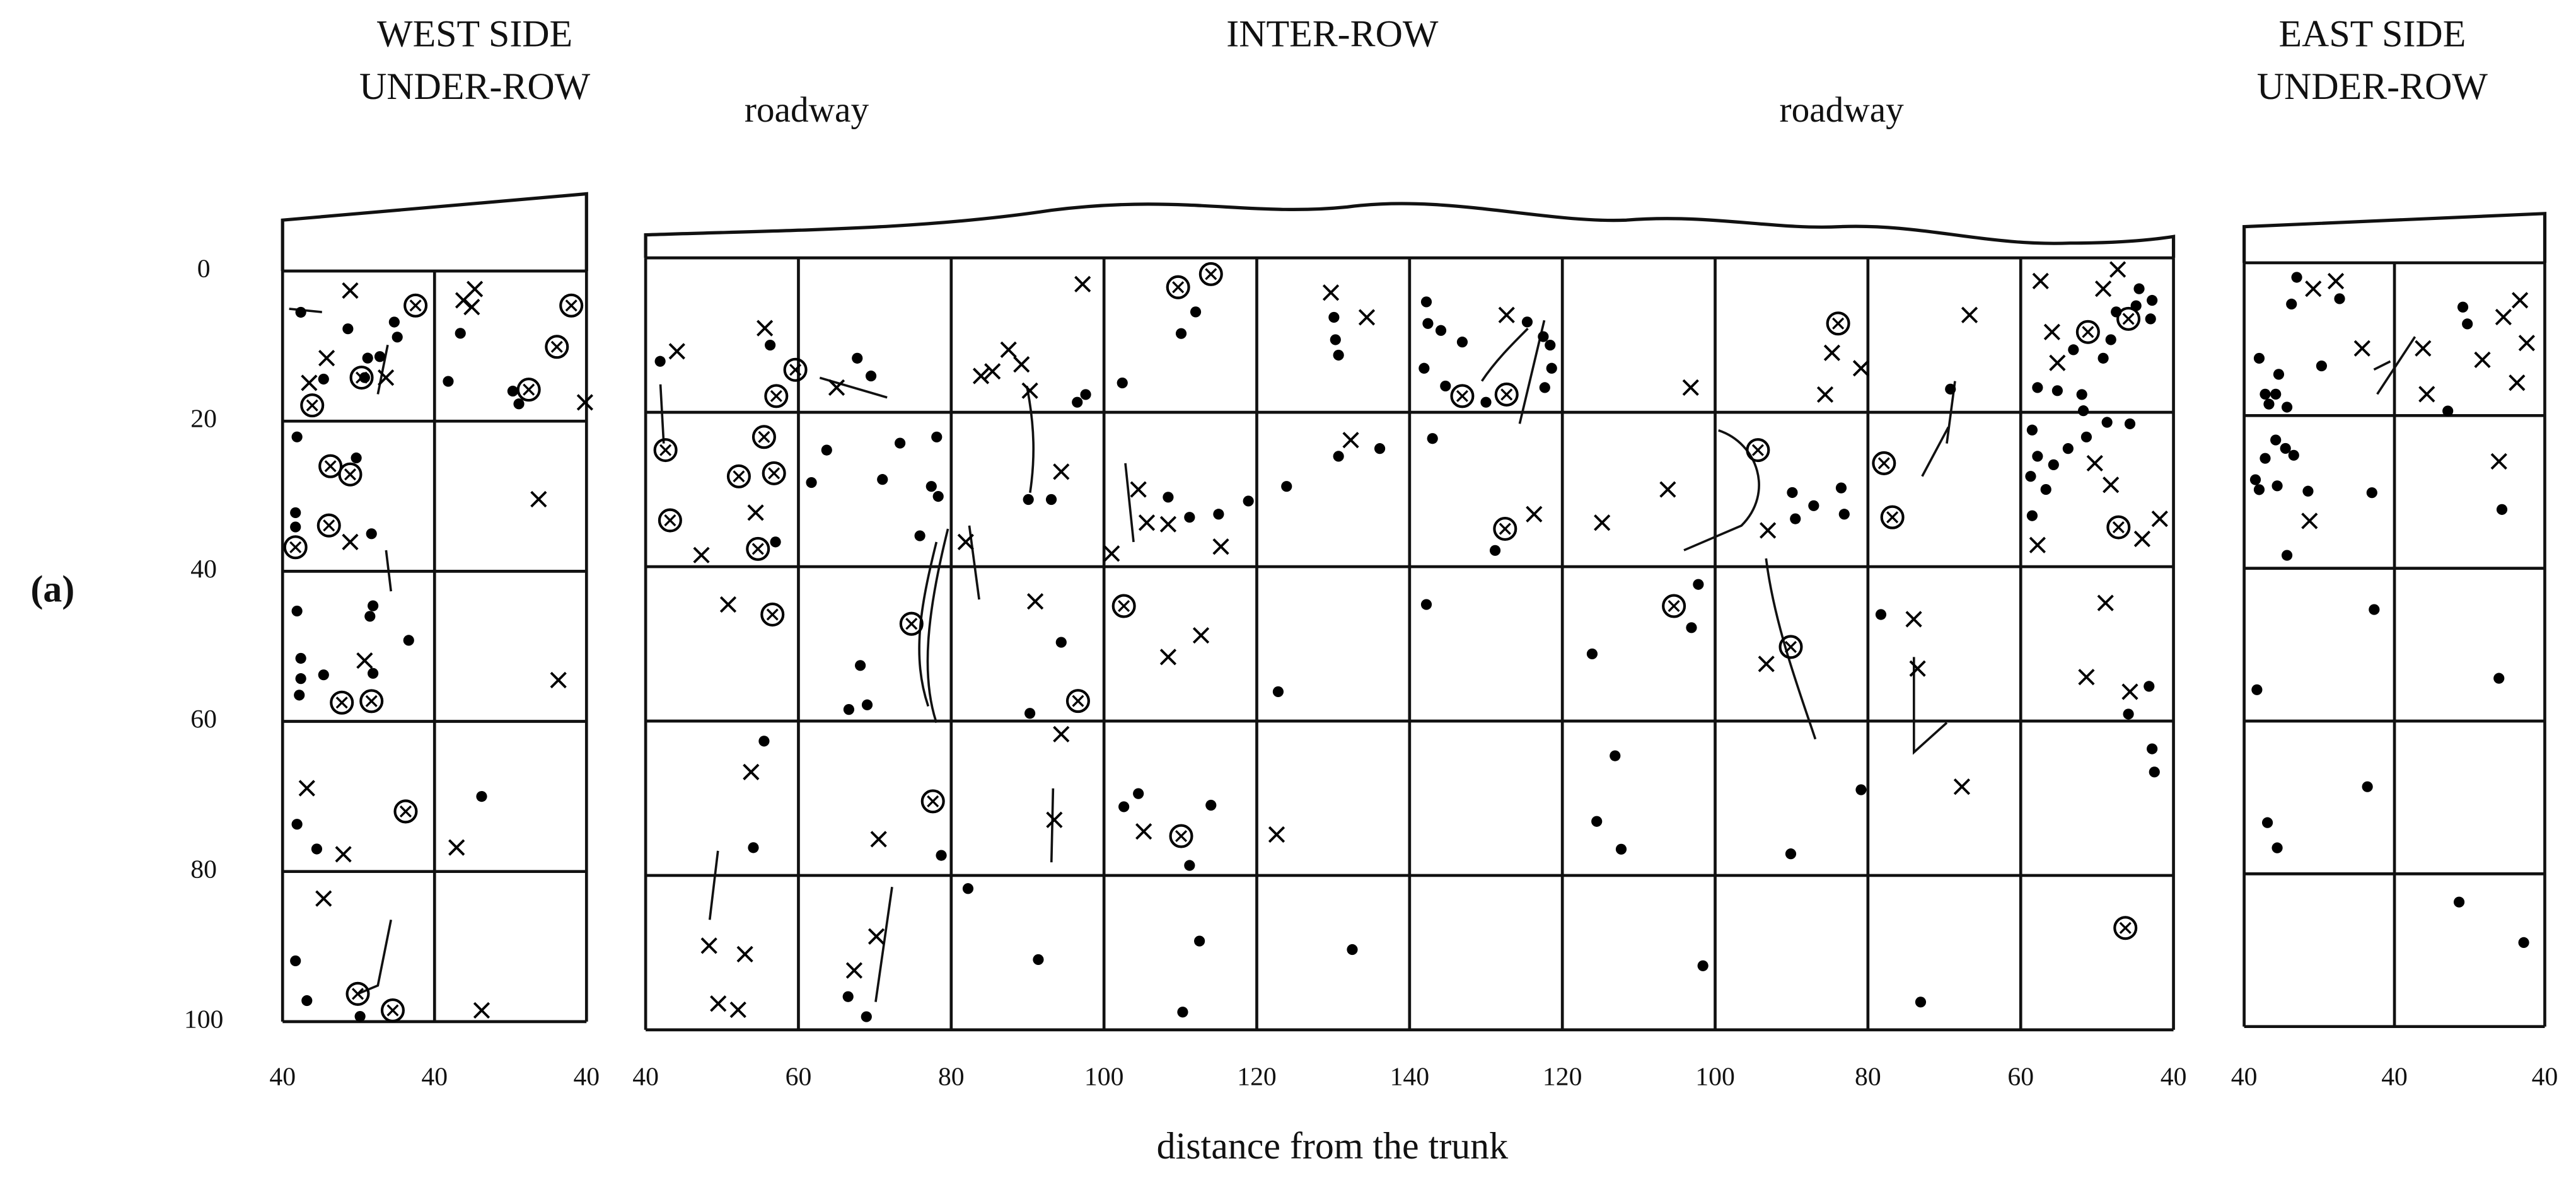 The image size is (2576, 1190). I want to click on panel-title: INTER-ROW, so click(1333, 34).